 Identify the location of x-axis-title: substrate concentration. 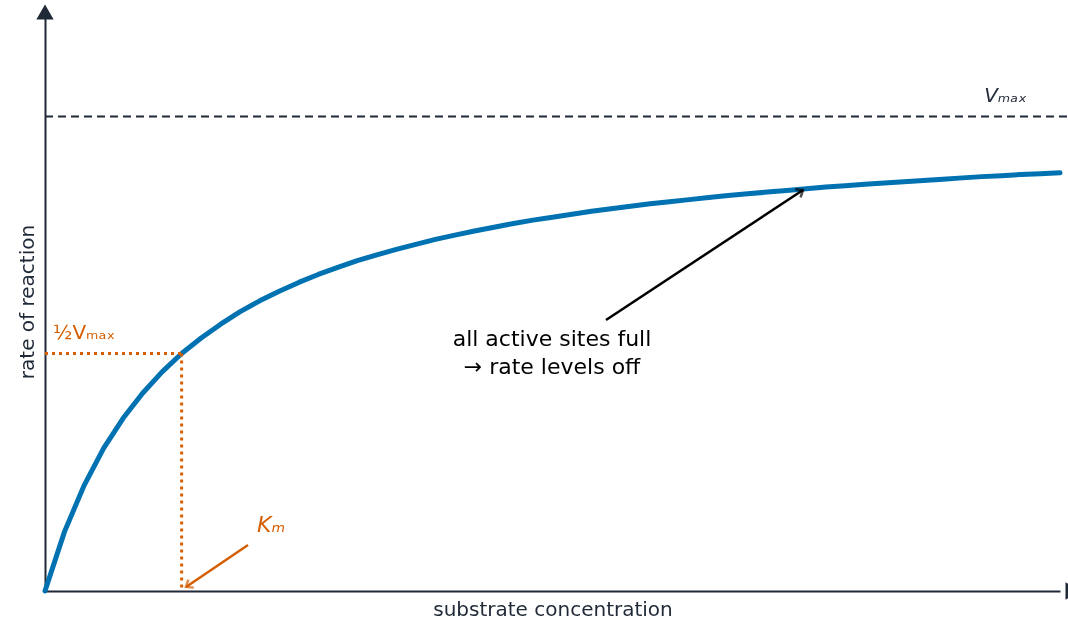
(553, 608).